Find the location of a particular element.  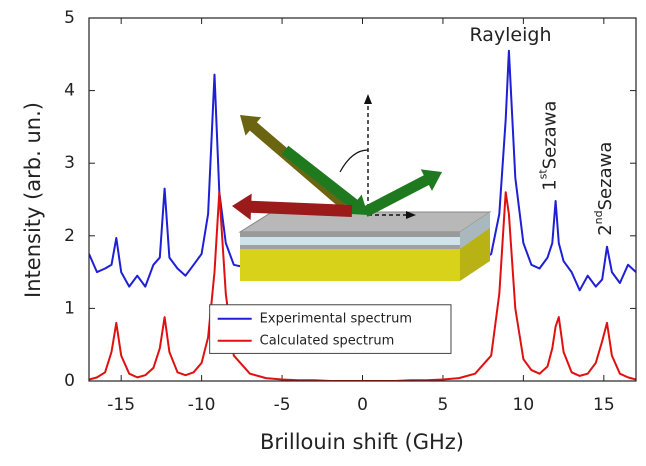

y-tick-label: 5 is located at coordinates (69, 18).